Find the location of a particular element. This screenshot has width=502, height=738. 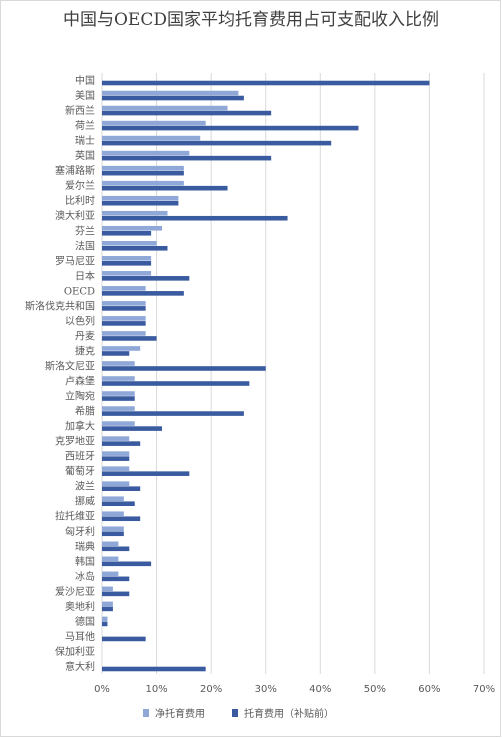

category-label: 匈牙利 is located at coordinates (80, 531).